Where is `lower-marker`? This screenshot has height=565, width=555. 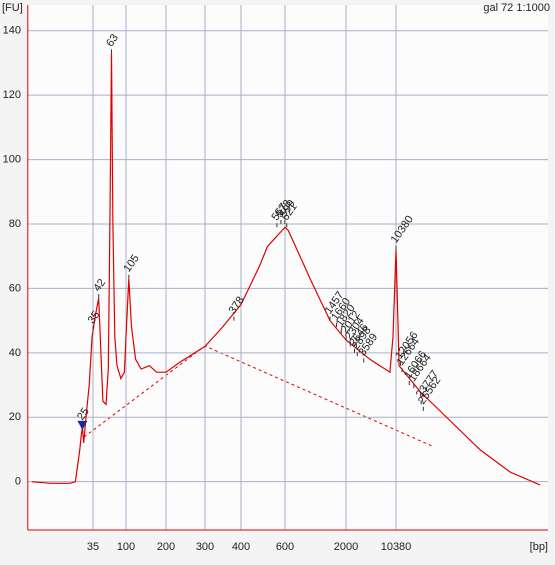
lower-marker is located at coordinates (82, 425).